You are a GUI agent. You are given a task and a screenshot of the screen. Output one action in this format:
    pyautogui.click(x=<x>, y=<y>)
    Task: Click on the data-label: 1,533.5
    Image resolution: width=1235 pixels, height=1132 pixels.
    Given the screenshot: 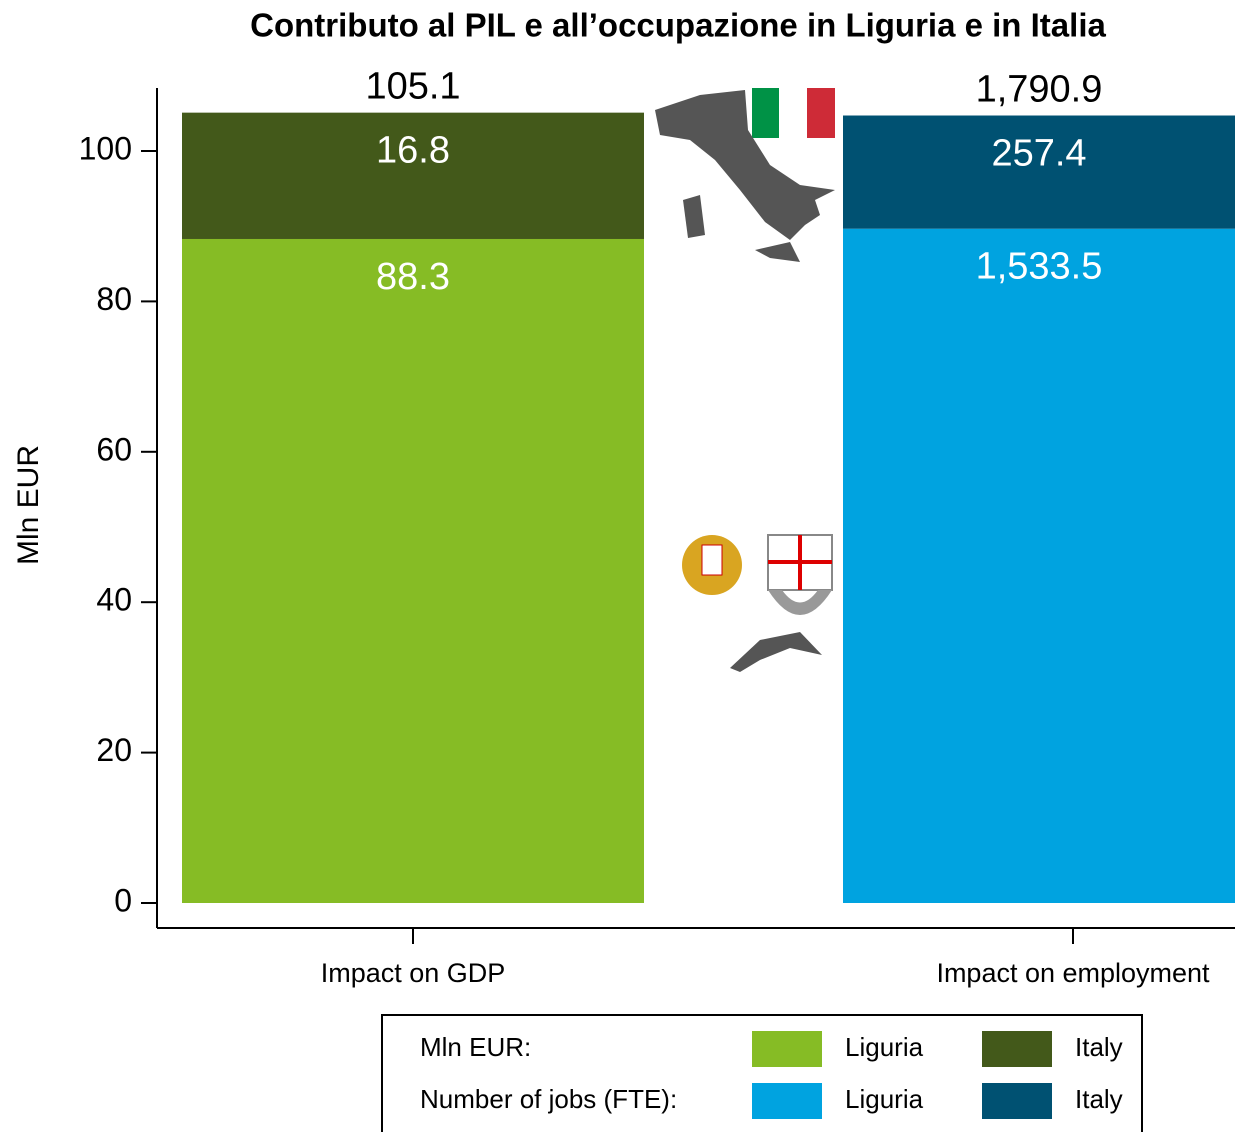 What is the action you would take?
    pyautogui.click(x=1039, y=267)
    